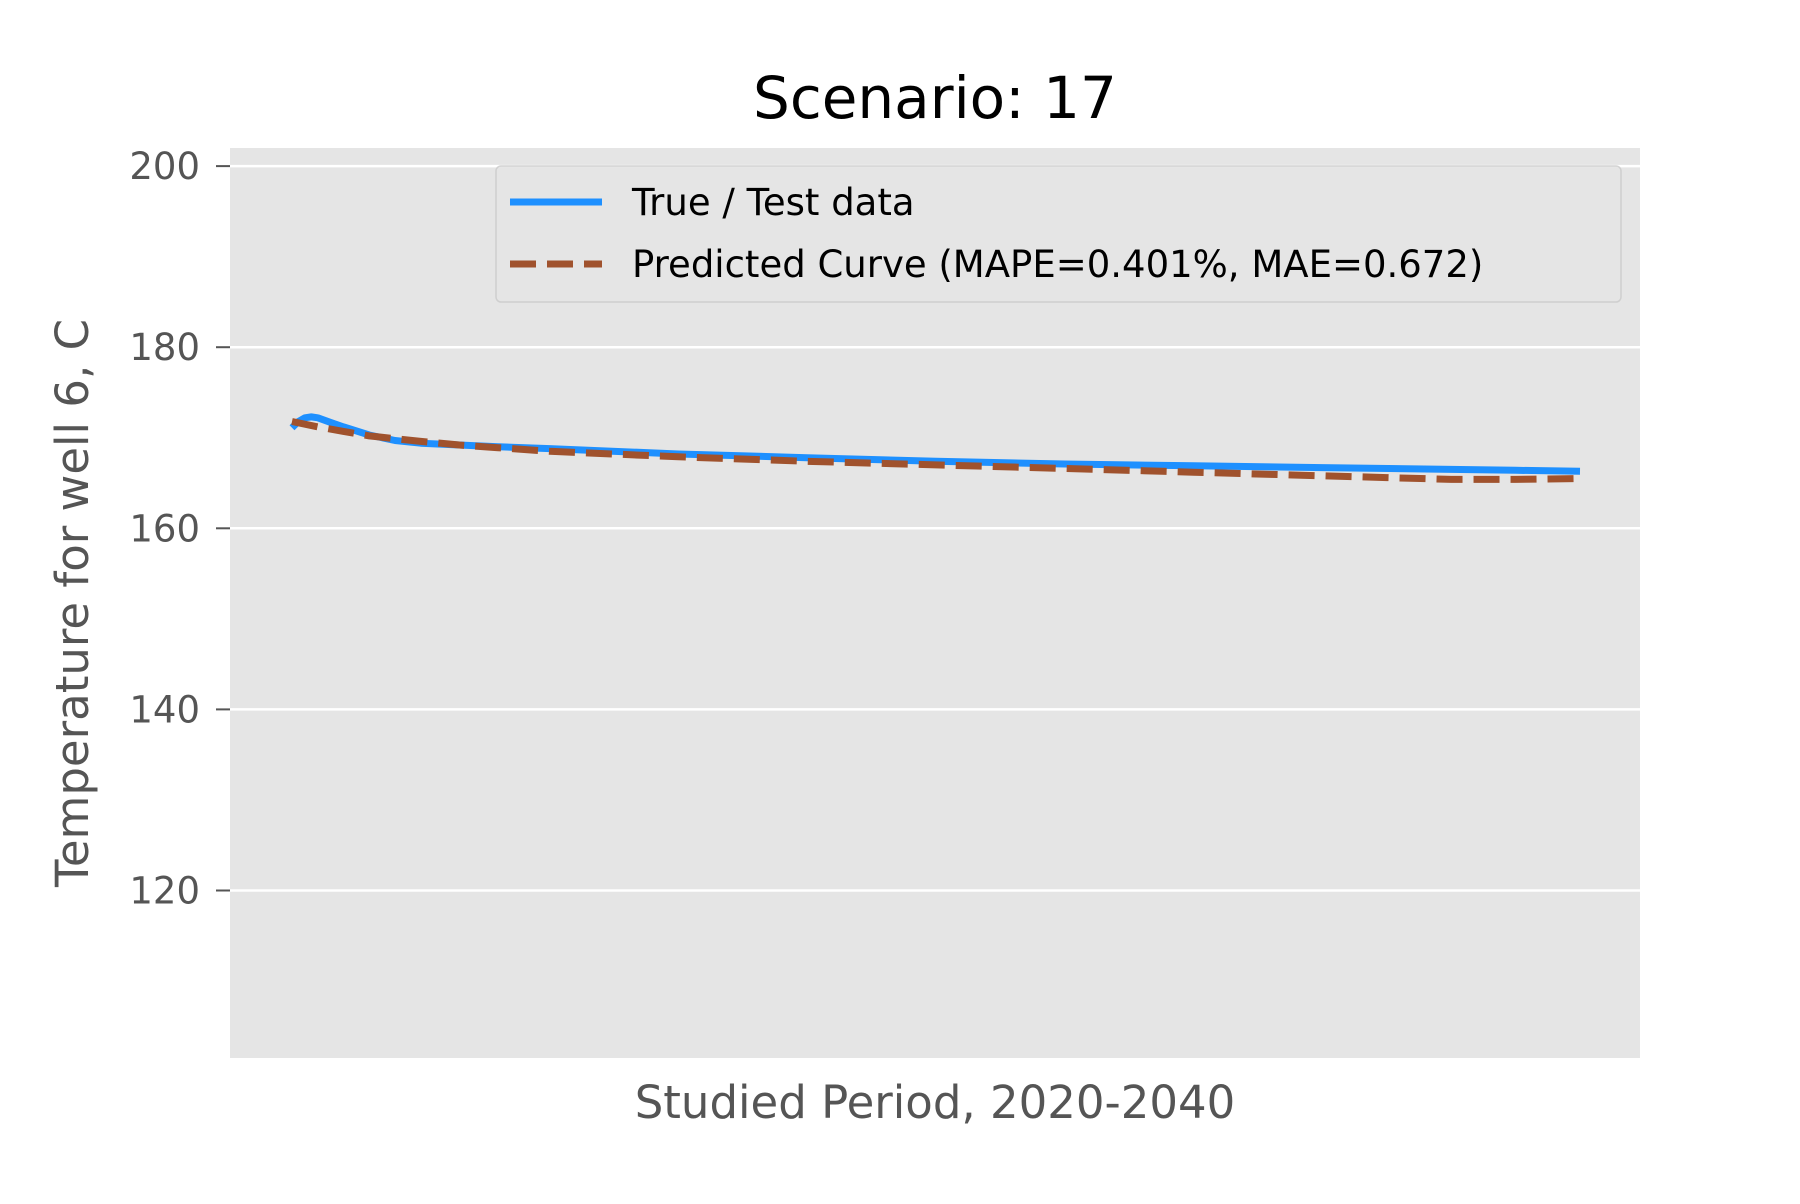 The height and width of the screenshot is (1204, 1800). What do you see at coordinates (1057, 264) in the screenshot?
I see `legend-label-predicted: Predicted Curve (MAPE=0.401%, MAE=0.672)` at bounding box center [1057, 264].